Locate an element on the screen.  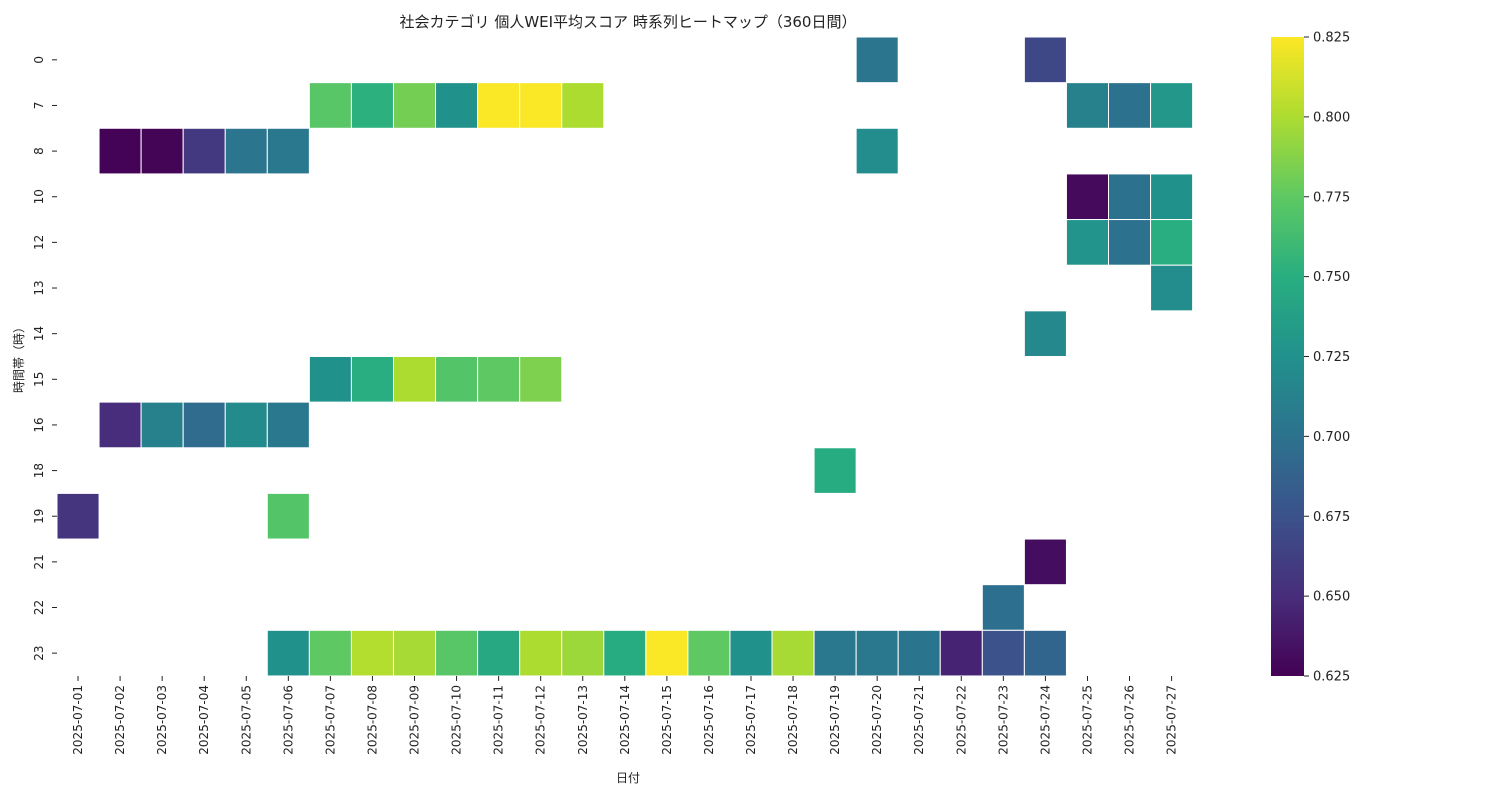
y-tick-label: 19 is located at coordinates (39, 516).